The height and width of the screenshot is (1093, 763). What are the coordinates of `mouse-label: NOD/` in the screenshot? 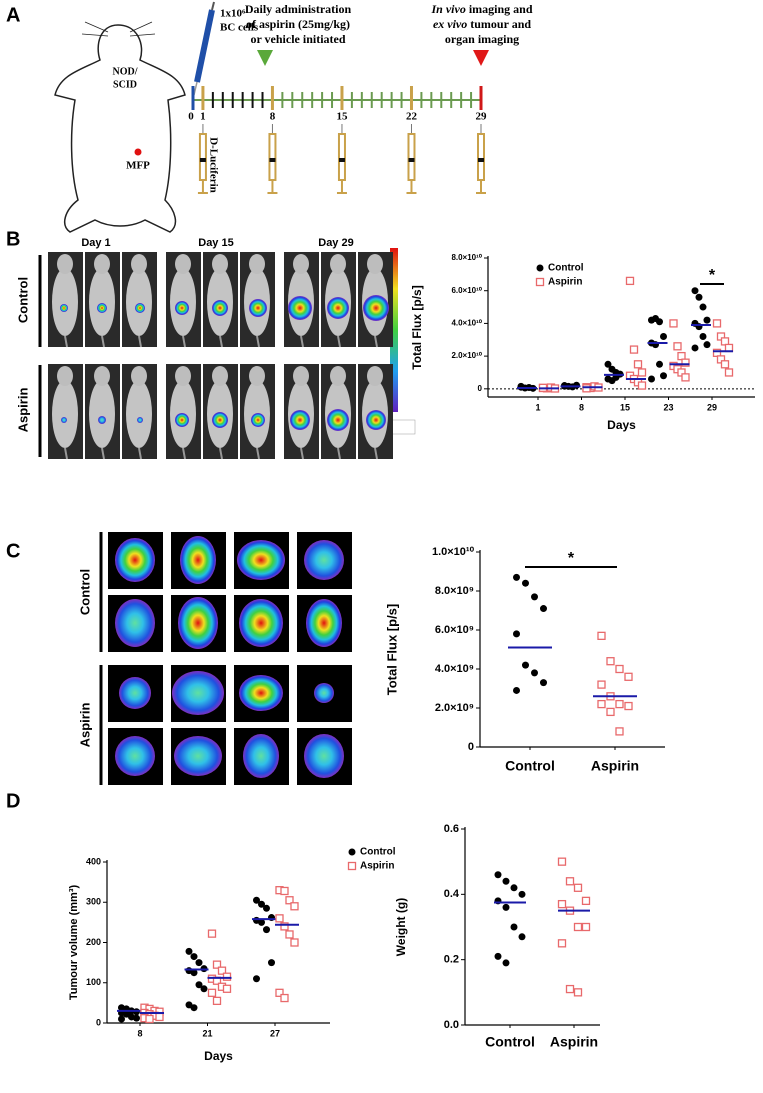 It's located at (125, 71).